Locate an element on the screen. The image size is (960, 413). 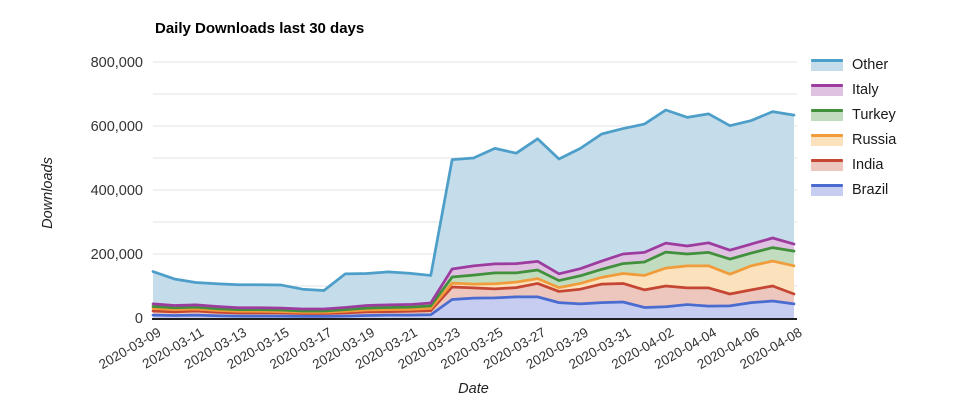
legend-item-italy: Italy is located at coordinates (853, 90).